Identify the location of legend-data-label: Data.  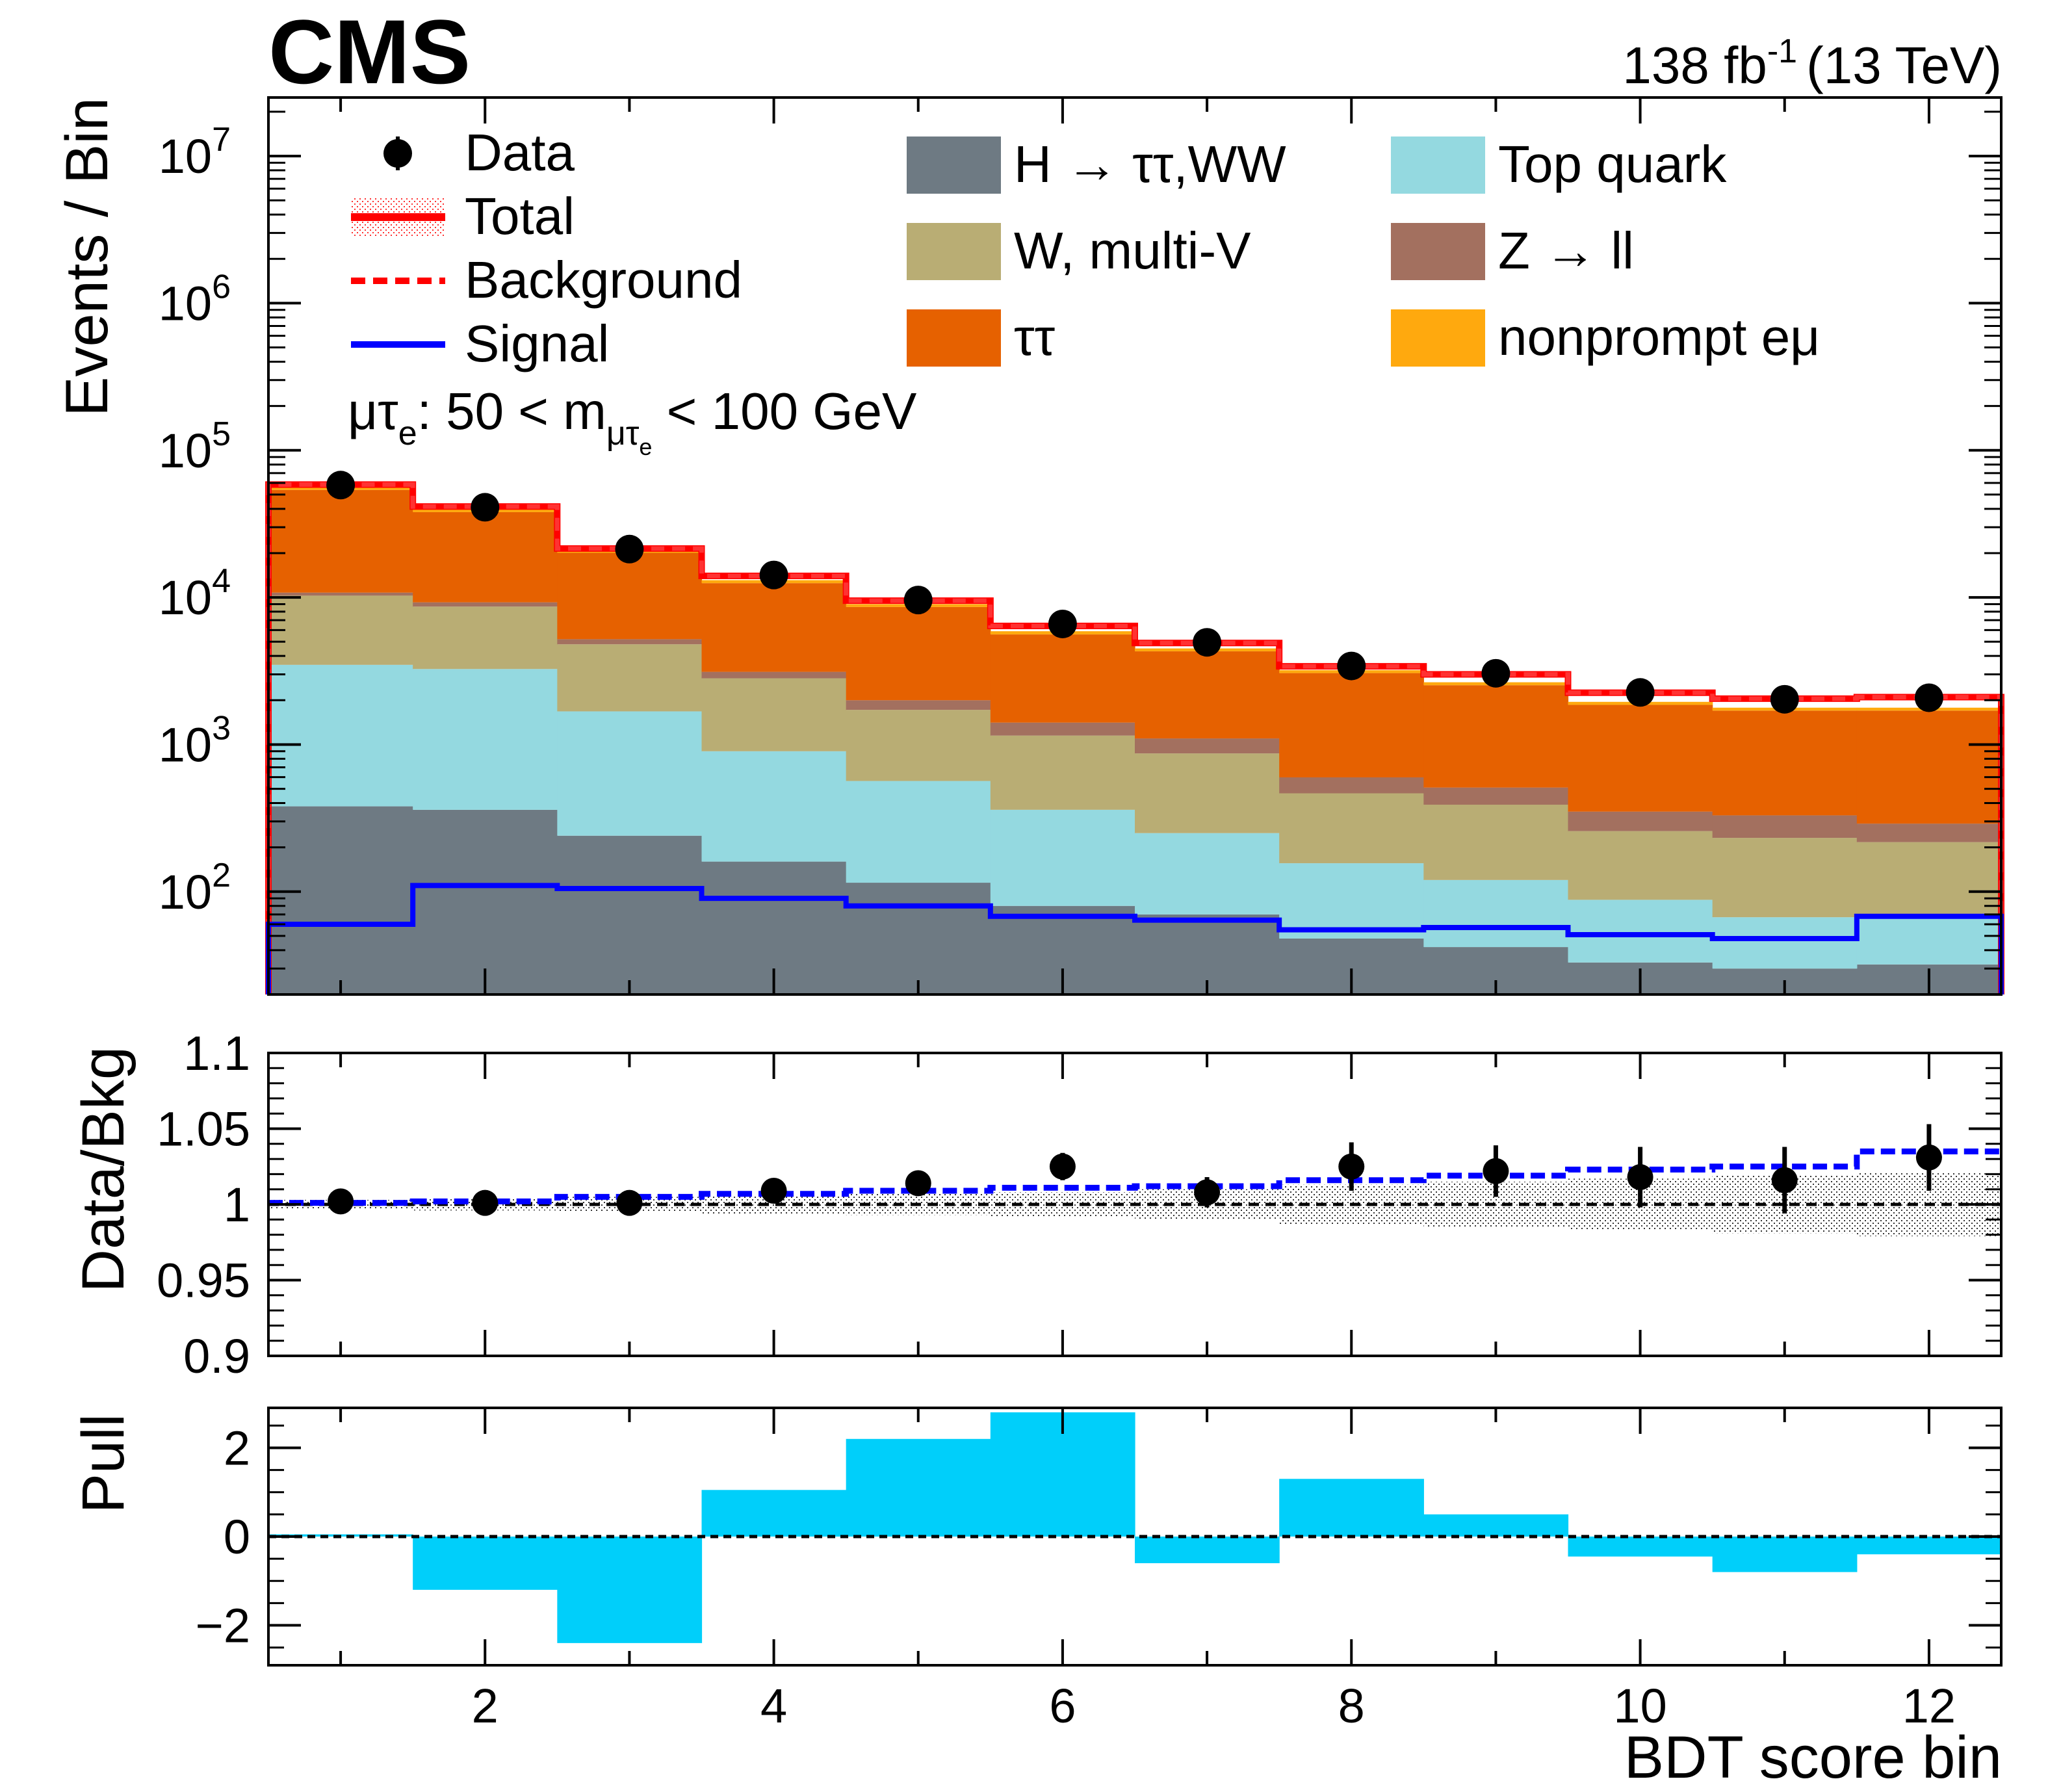
(520, 152).